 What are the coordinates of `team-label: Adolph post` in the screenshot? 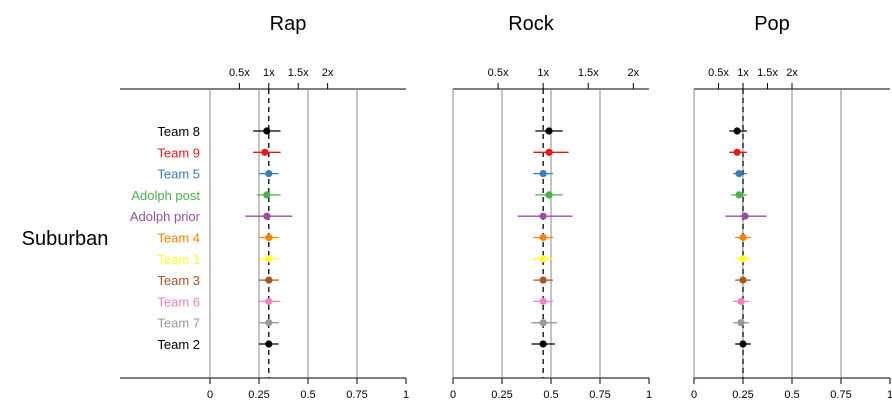 It's located at (165, 195).